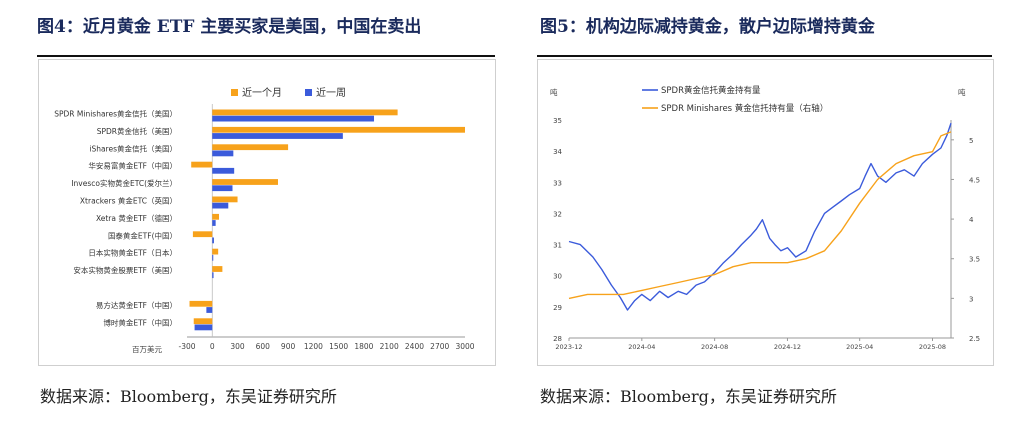 This screenshot has width=1024, height=424. I want to click on x-tick-label: 2100, so click(389, 346).